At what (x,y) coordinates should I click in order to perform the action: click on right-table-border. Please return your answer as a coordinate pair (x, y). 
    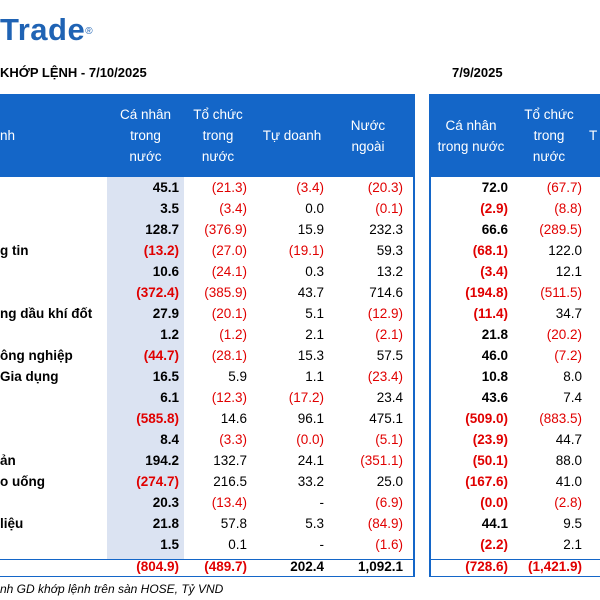
    Looking at the image, I should click on (430, 335).